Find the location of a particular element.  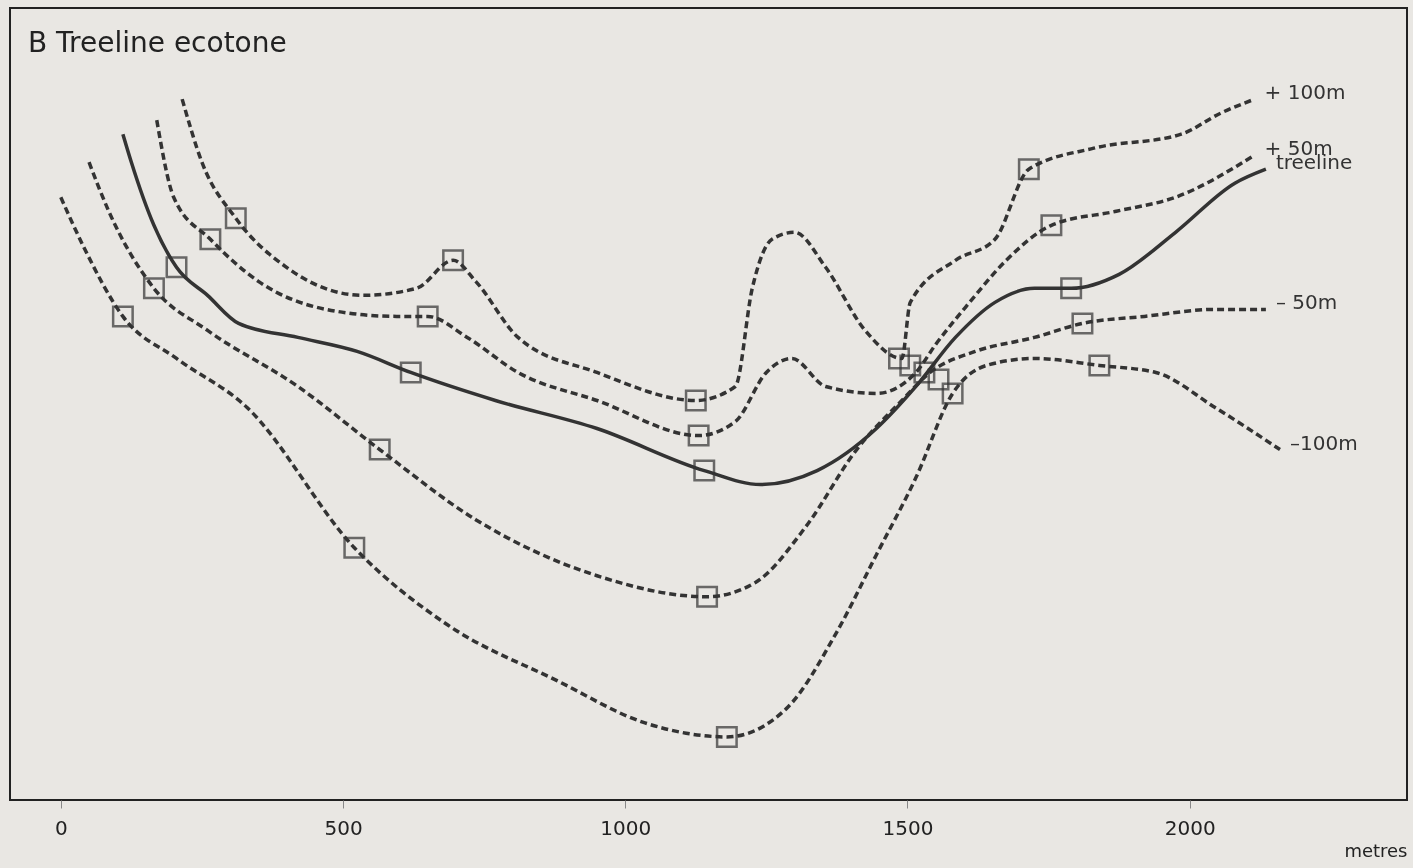

series-label: – 50m is located at coordinates (1306, 302).